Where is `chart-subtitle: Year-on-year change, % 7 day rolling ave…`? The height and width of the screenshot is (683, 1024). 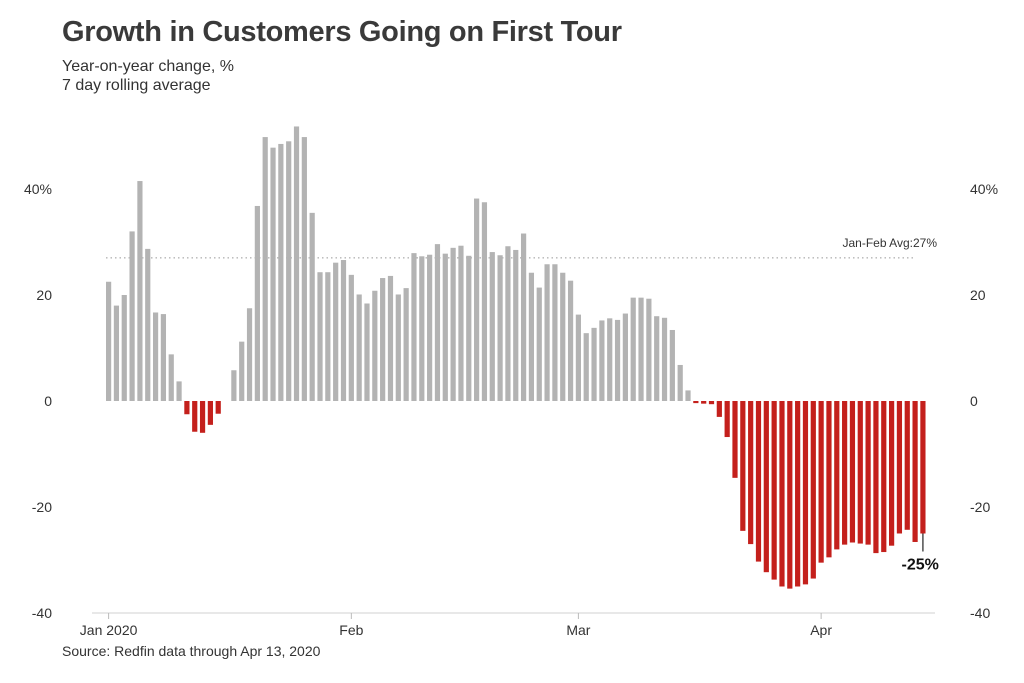
chart-subtitle: Year-on-year change, % 7 day rolling ave… is located at coordinates (148, 76).